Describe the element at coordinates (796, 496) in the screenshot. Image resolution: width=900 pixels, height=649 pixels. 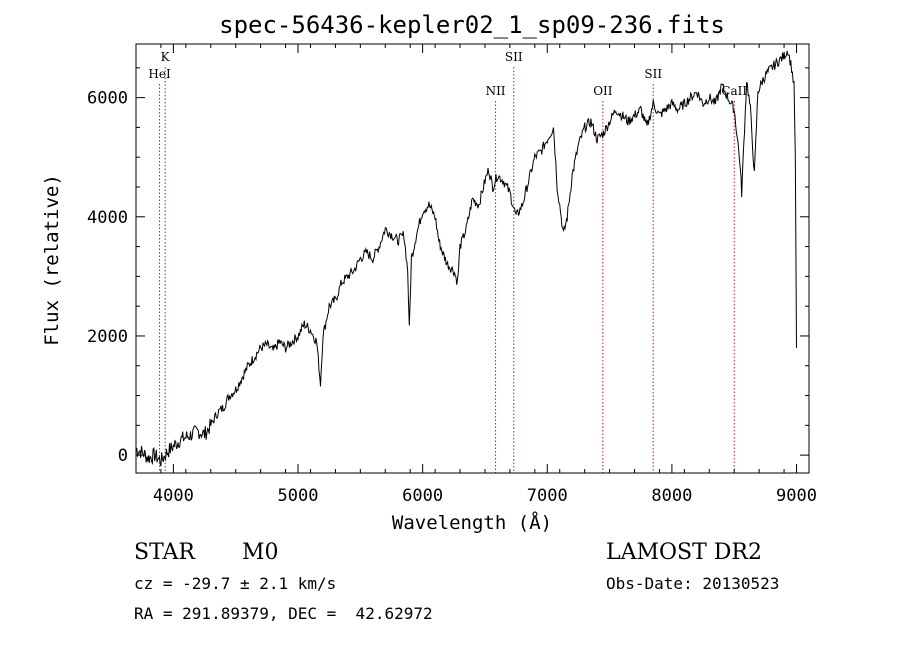
I see `x-tick-label: 9000` at that location.